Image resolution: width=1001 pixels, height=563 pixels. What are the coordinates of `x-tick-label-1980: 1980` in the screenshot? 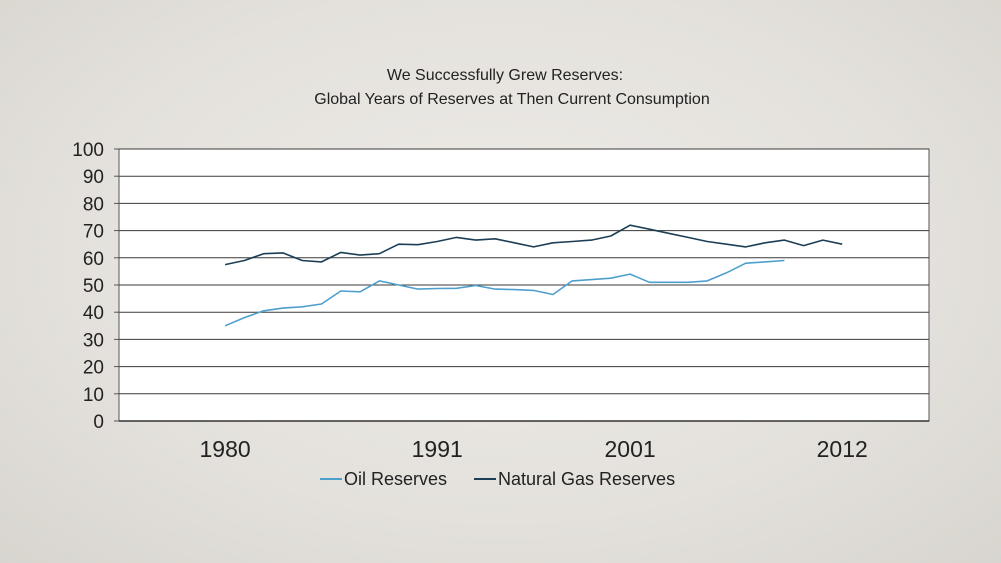 It's located at (224, 449).